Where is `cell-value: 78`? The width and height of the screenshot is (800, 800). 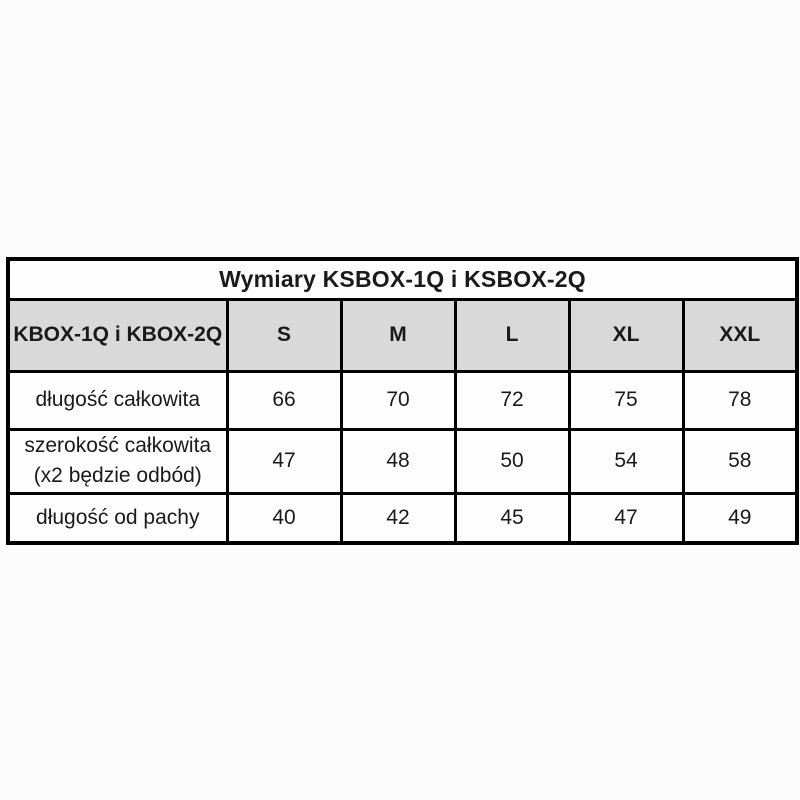 cell-value: 78 is located at coordinates (740, 400).